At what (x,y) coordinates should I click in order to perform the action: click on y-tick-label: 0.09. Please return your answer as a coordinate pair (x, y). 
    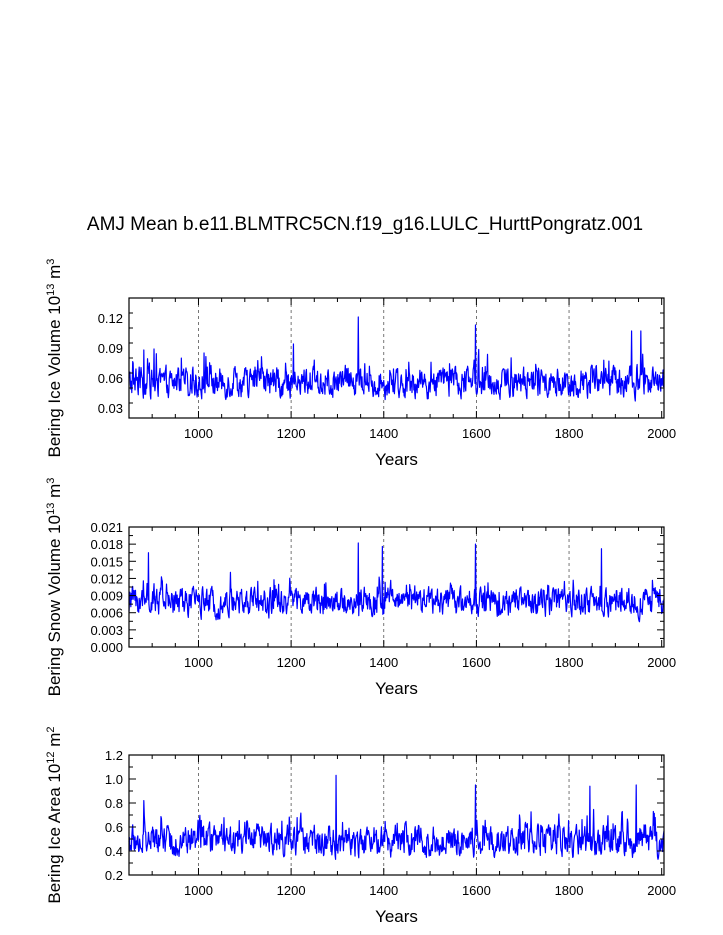
    Looking at the image, I should click on (110, 348).